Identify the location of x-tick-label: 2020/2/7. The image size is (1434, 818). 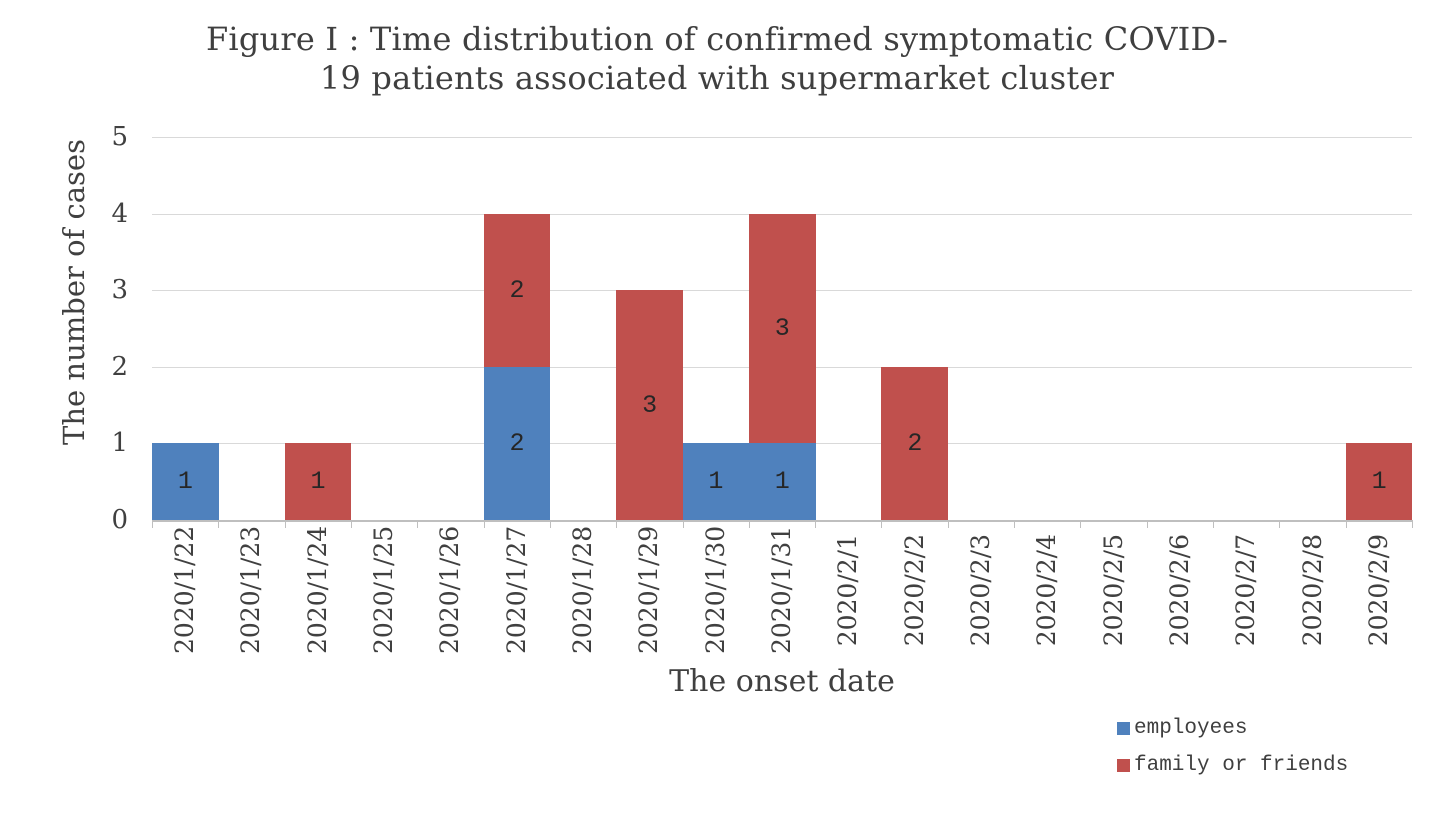
(1246, 590).